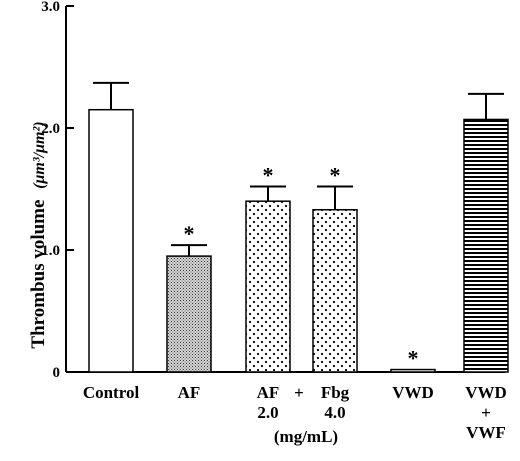 Image resolution: width=520 pixels, height=461 pixels. I want to click on y-tick-label: 3.0, so click(50, 7).